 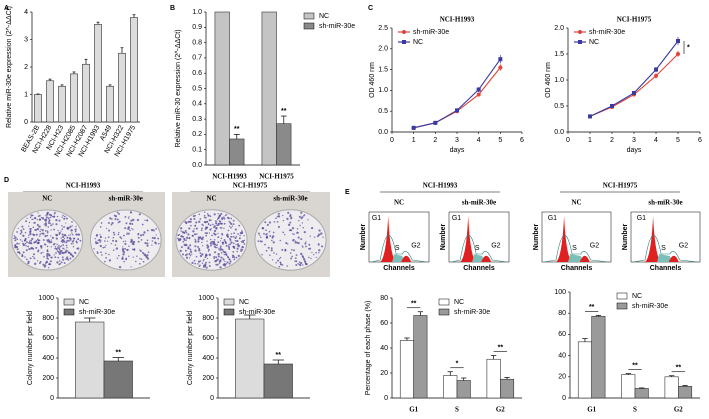 What do you see at coordinates (575, 258) in the screenshot?
I see `s-region` at bounding box center [575, 258].